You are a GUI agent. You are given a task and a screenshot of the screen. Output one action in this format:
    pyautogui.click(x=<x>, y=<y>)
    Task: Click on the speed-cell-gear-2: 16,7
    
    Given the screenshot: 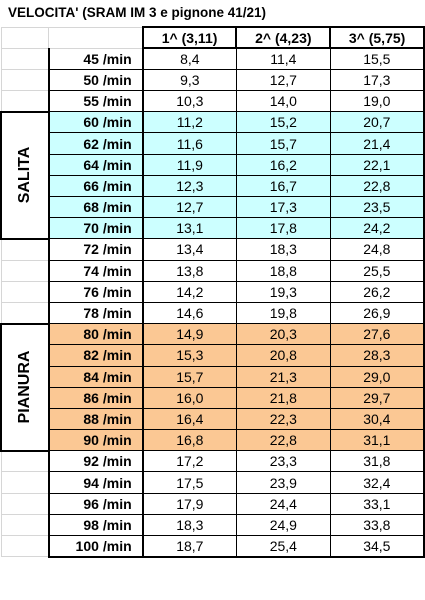 What is the action you would take?
    pyautogui.click(x=283, y=186)
    